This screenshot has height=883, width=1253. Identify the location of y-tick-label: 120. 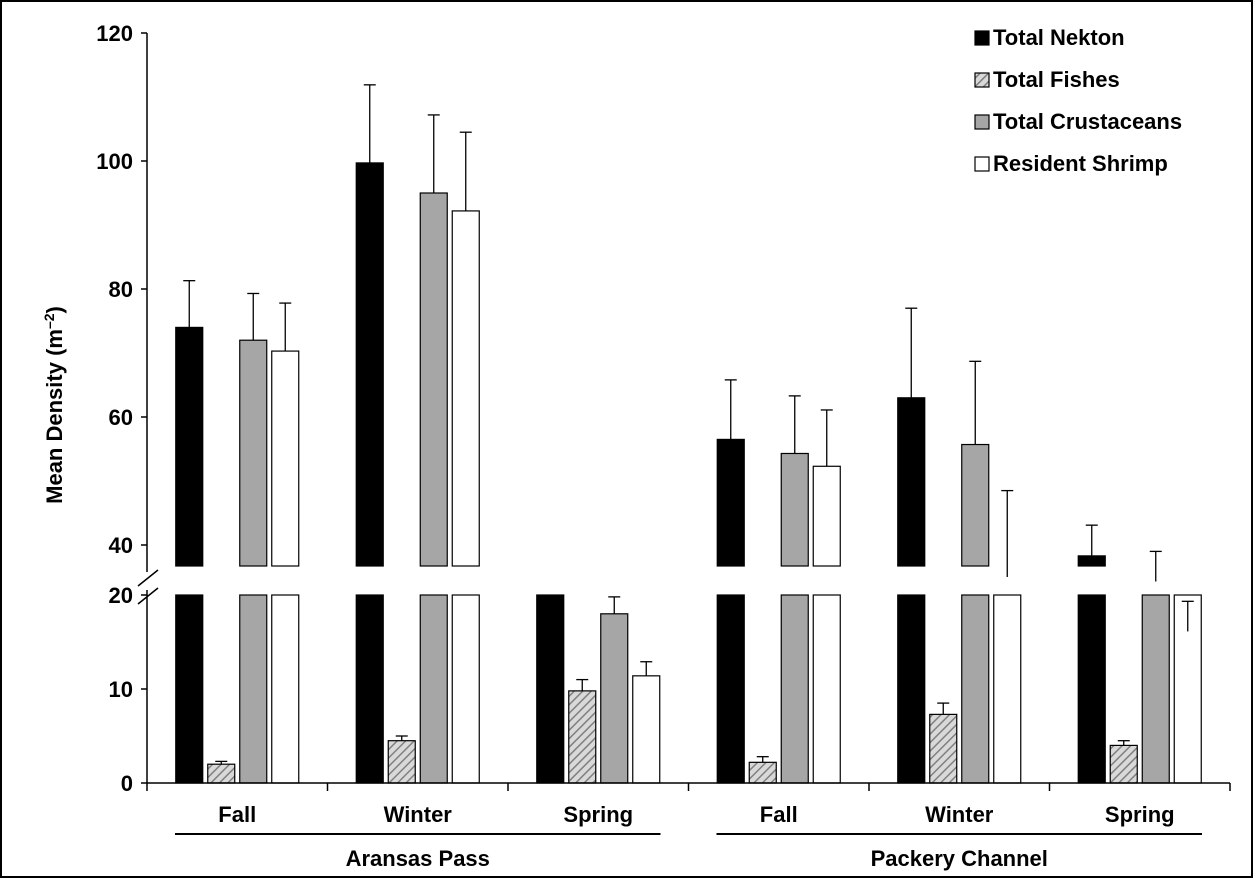
(114, 33).